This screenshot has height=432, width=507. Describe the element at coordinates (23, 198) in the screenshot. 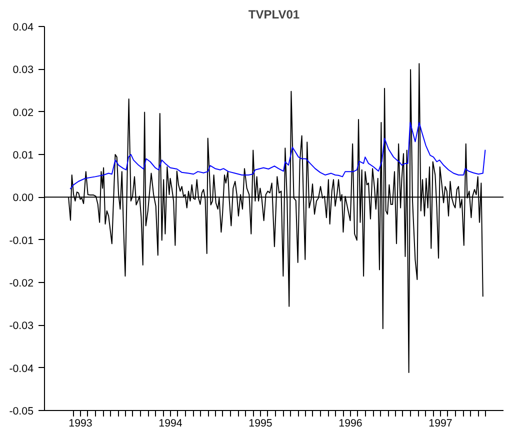

I see `y-tick-label: 0.00` at that location.